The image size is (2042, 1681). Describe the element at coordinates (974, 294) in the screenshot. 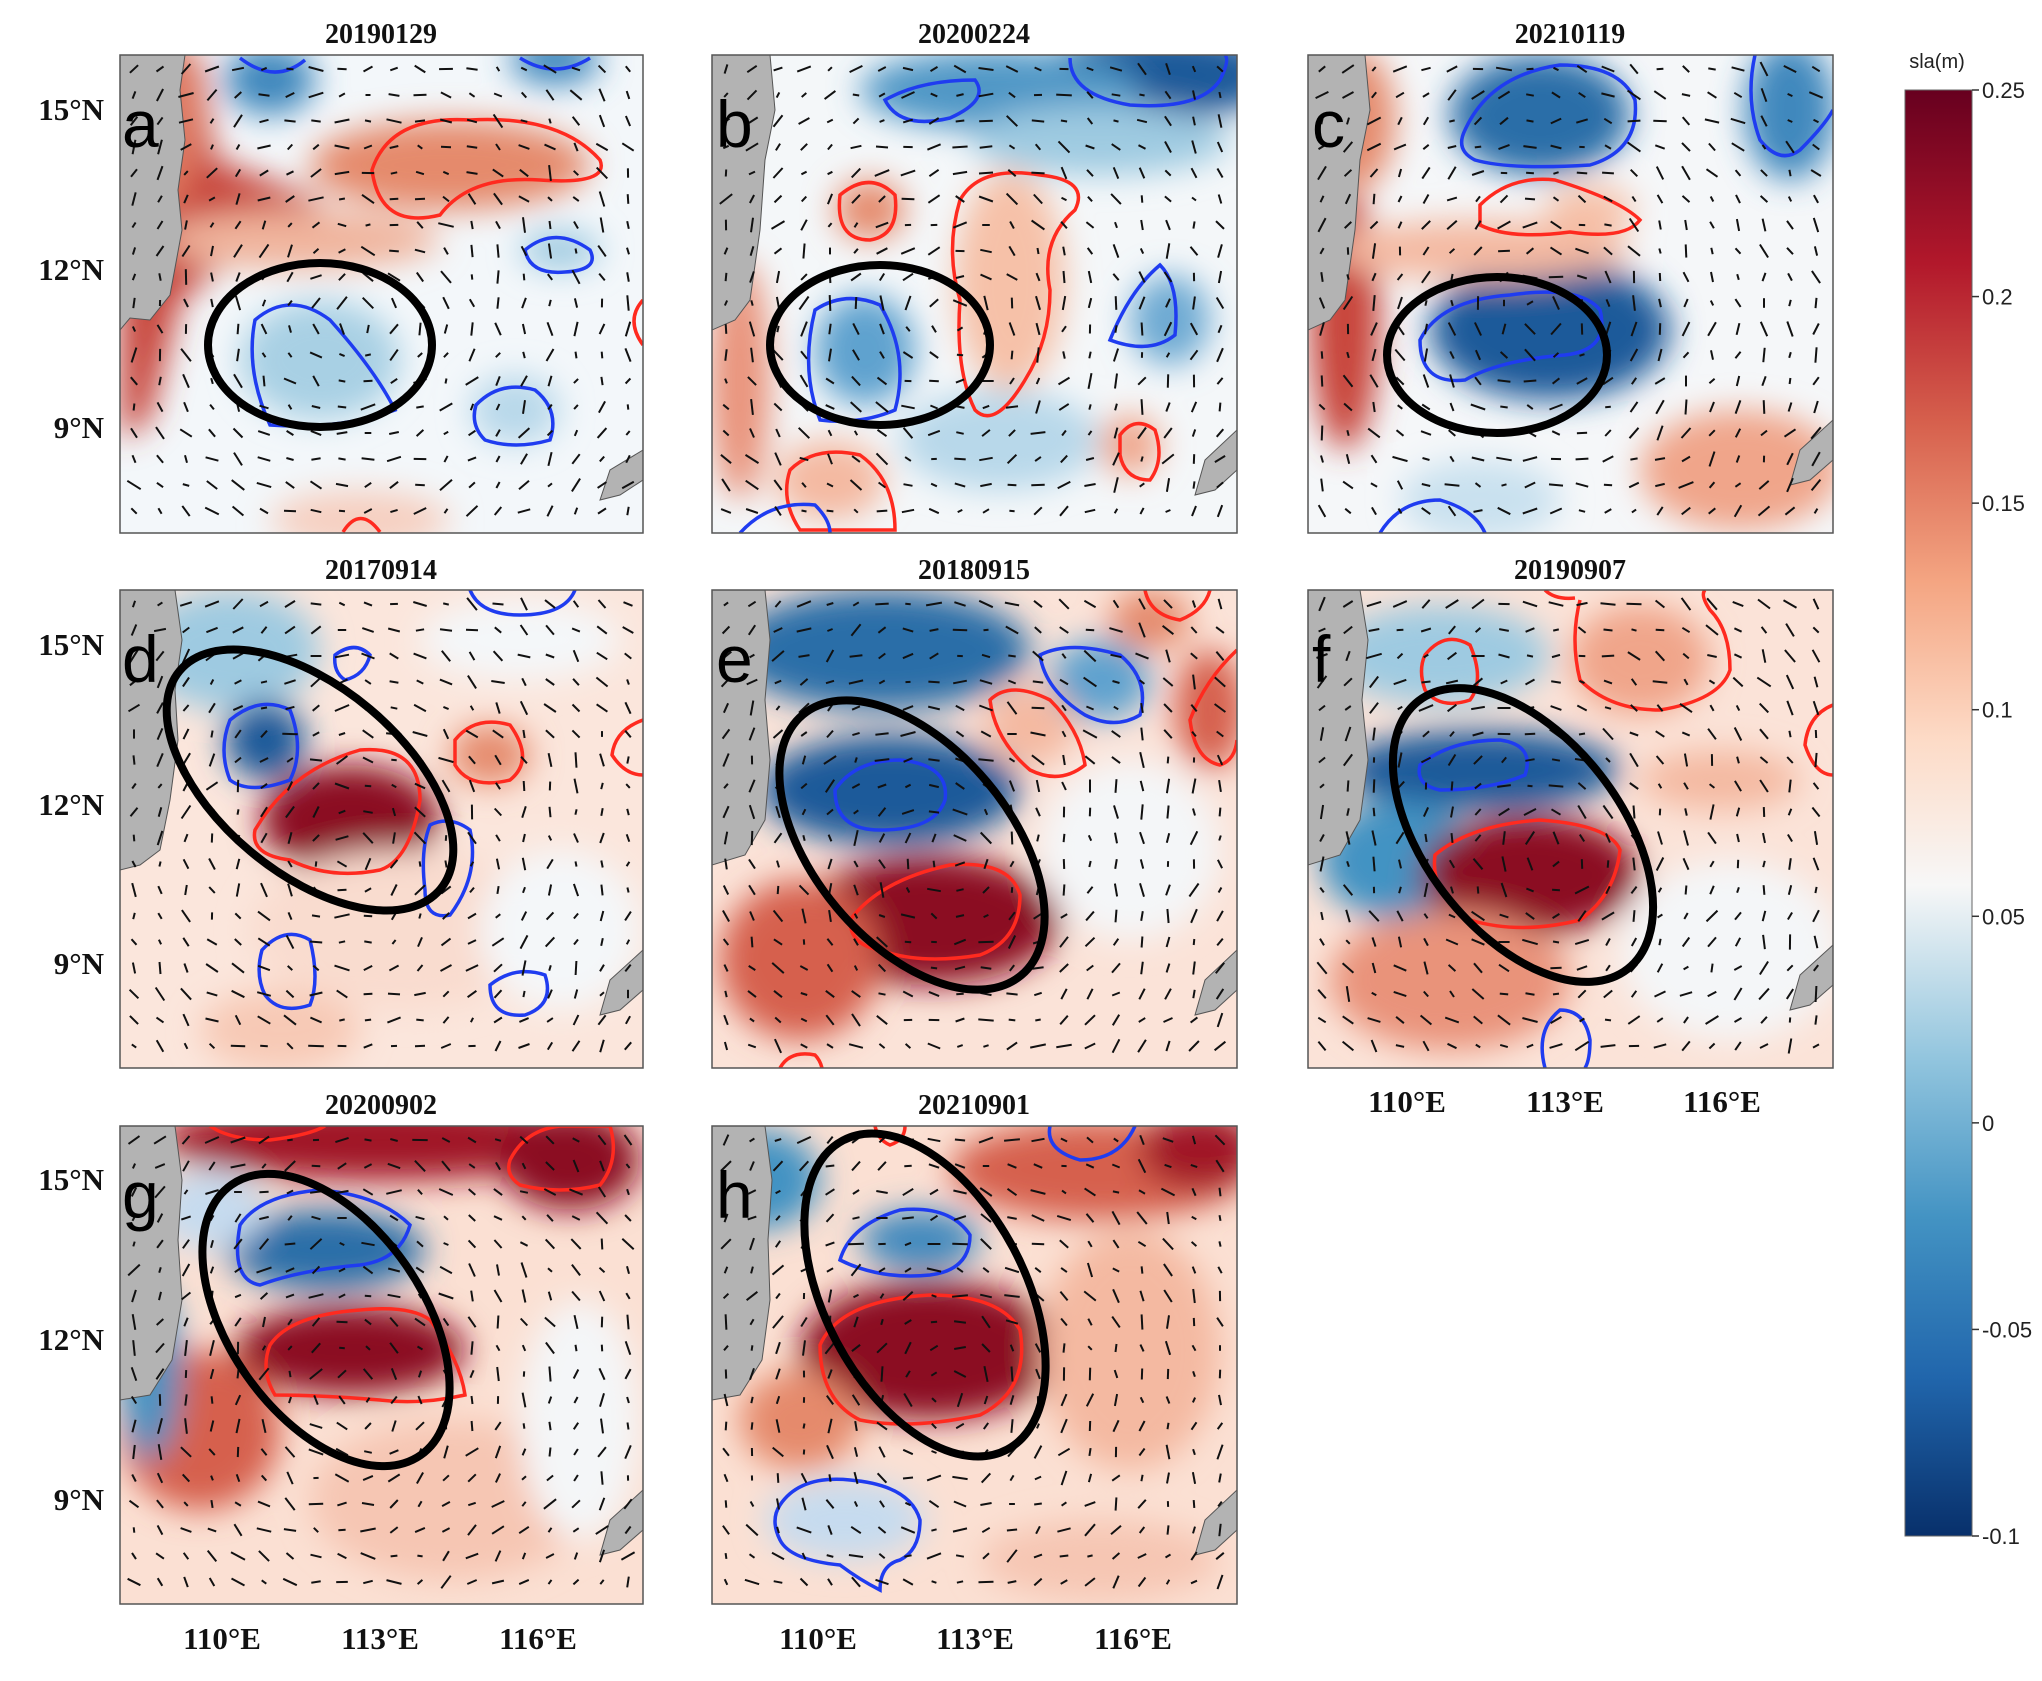

I see `panel-b` at that location.